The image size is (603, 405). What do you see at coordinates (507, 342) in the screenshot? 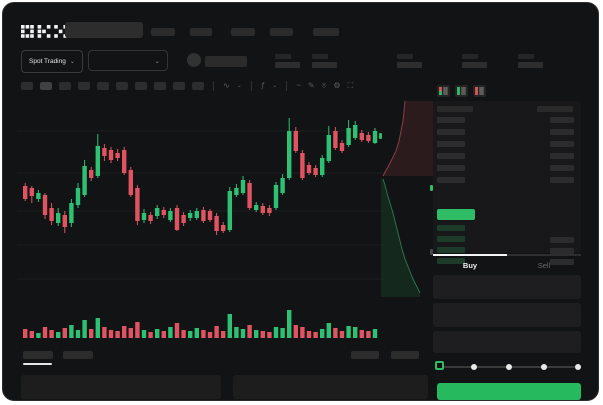
I see `total-input` at bounding box center [507, 342].